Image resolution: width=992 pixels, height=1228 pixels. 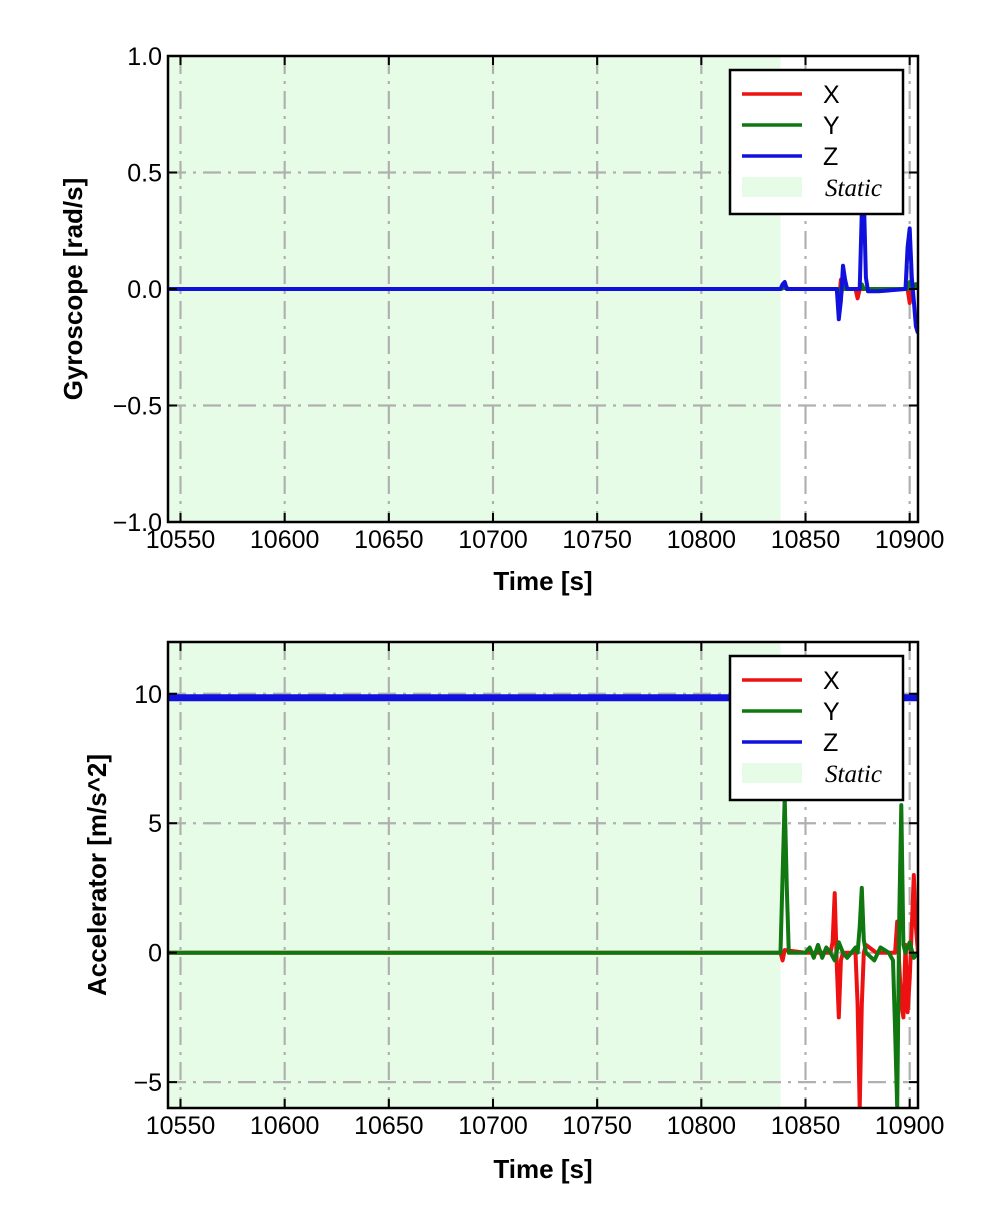 I want to click on y-tick-label: 5, so click(x=155, y=824).